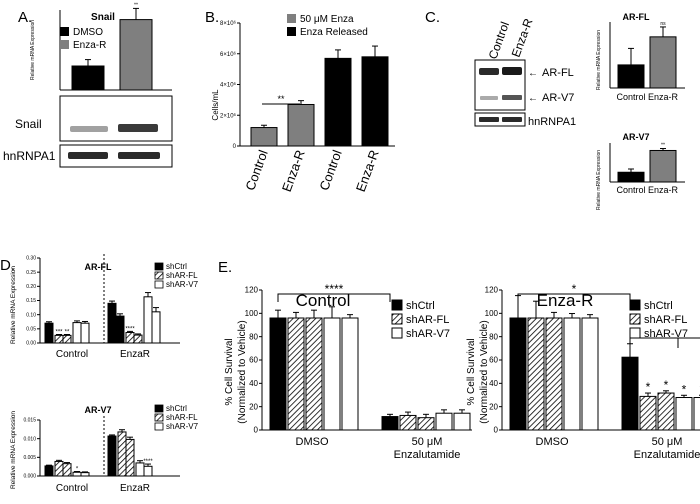 This screenshot has width=700, height=504. I want to click on d-ar-v7-legend-label: shCtrl, so click(176, 408).